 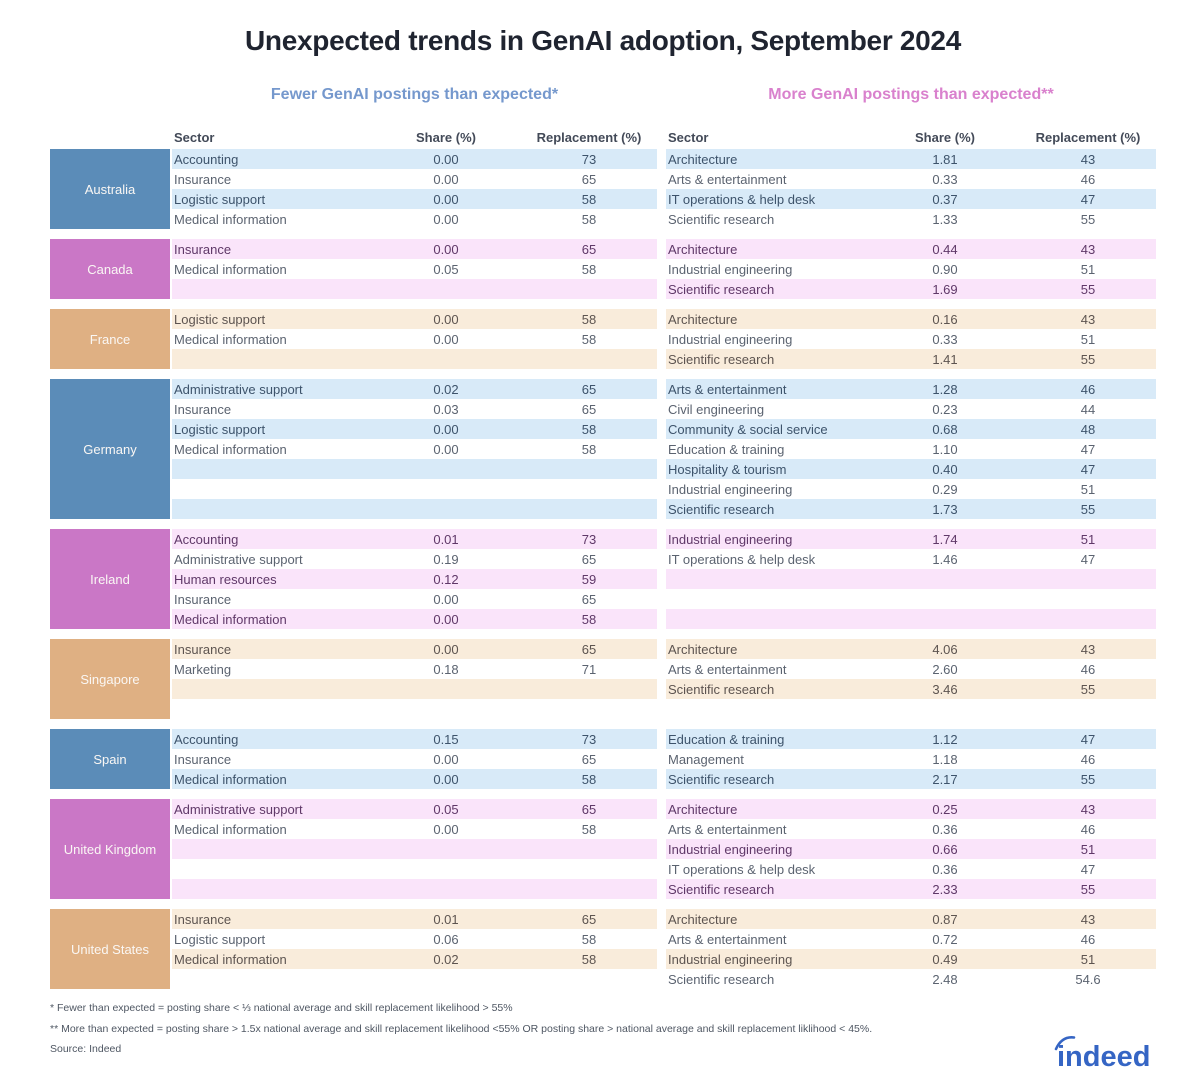 What do you see at coordinates (225, 579) in the screenshot?
I see `sector-cell: Human resources` at bounding box center [225, 579].